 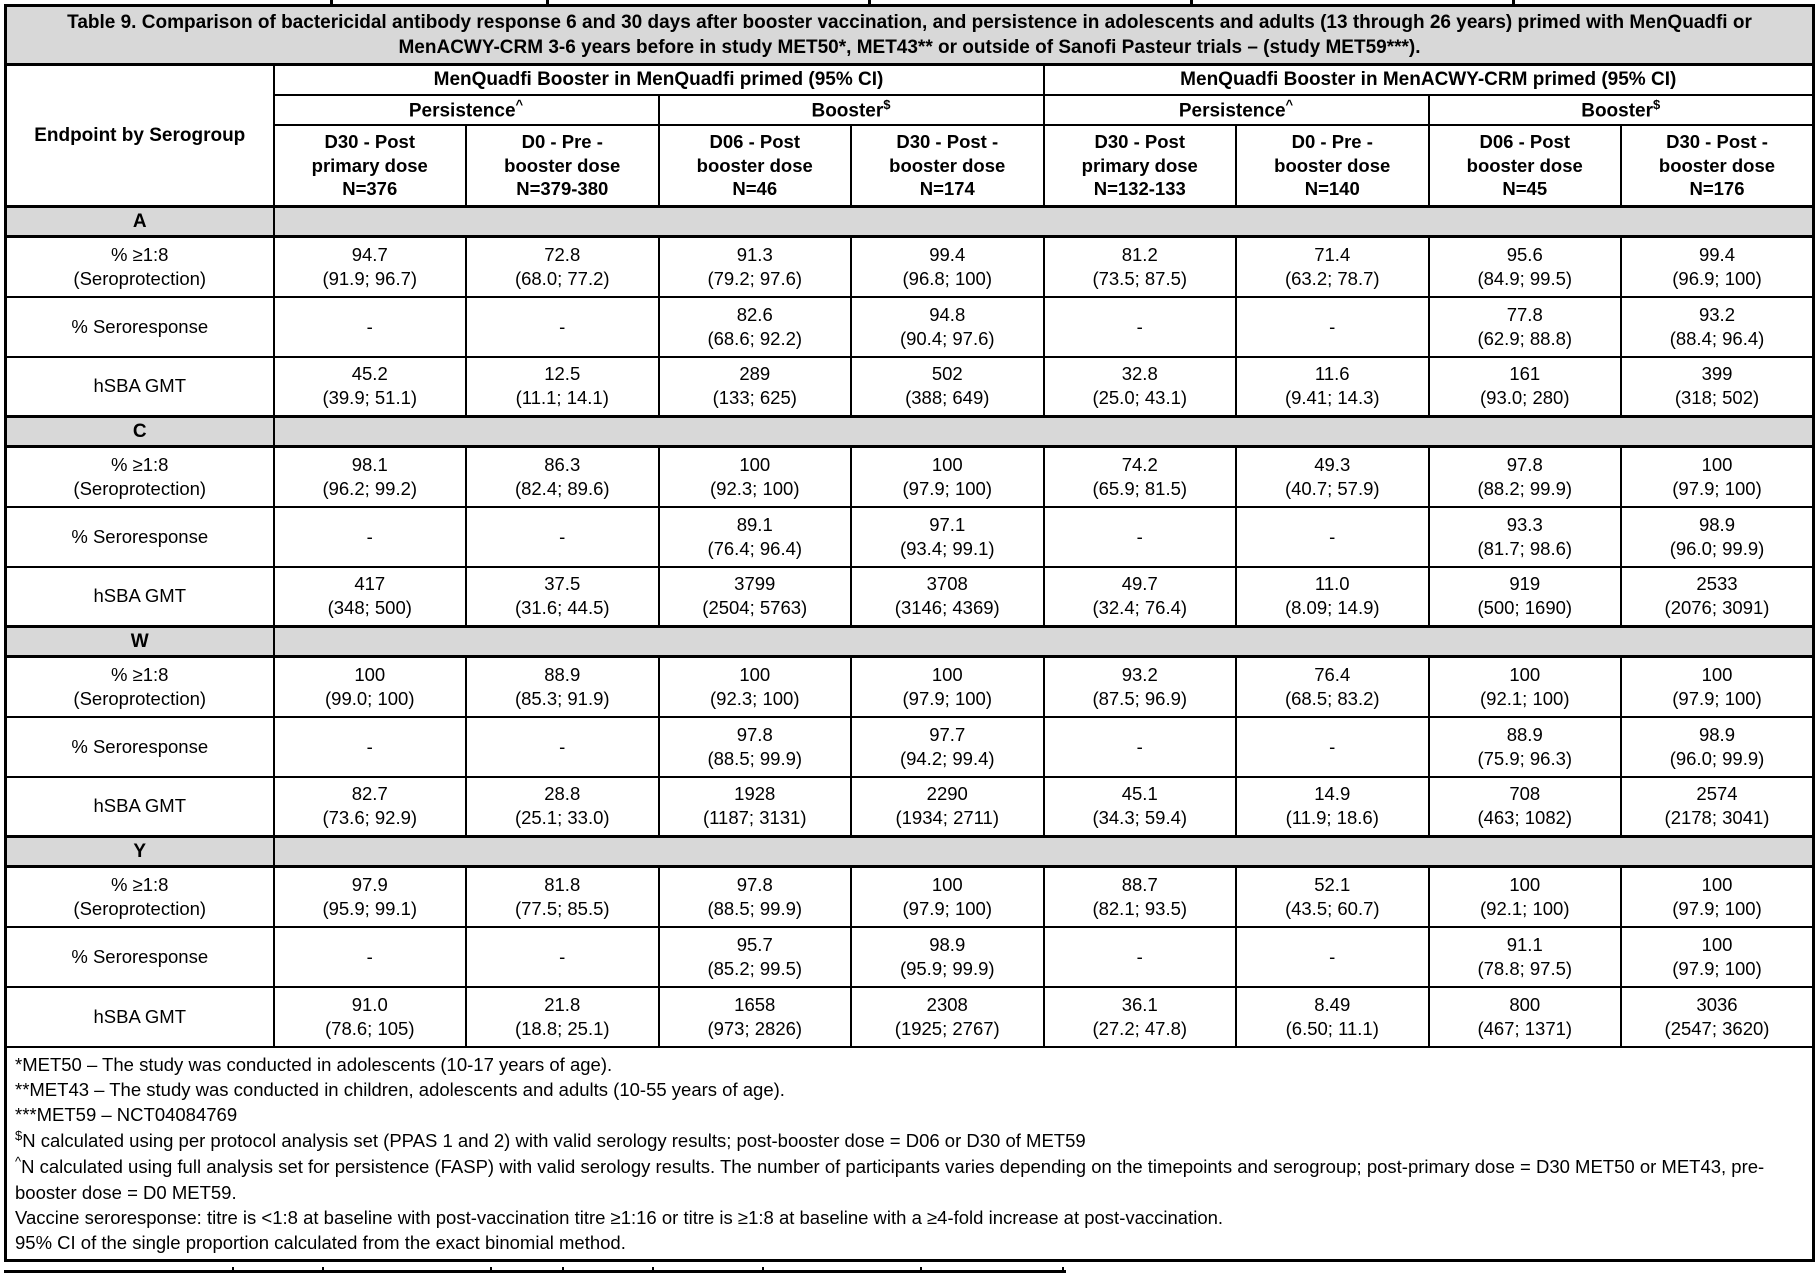 I want to click on data-cell: 95.7 (85.2; 99.5), so click(x=754, y=956).